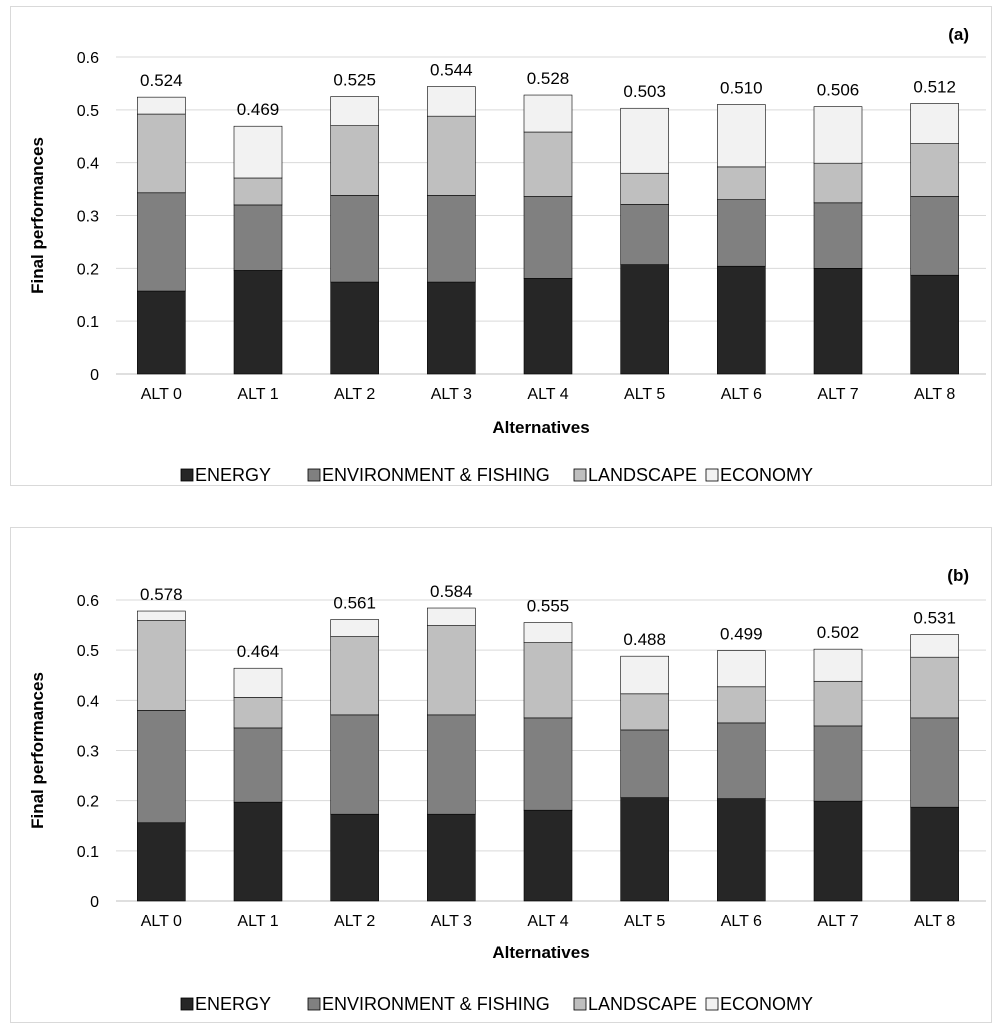 This screenshot has width=995, height=1029. Describe the element at coordinates (540, 952) in the screenshot. I see `x-axis-title: Alternatives` at that location.